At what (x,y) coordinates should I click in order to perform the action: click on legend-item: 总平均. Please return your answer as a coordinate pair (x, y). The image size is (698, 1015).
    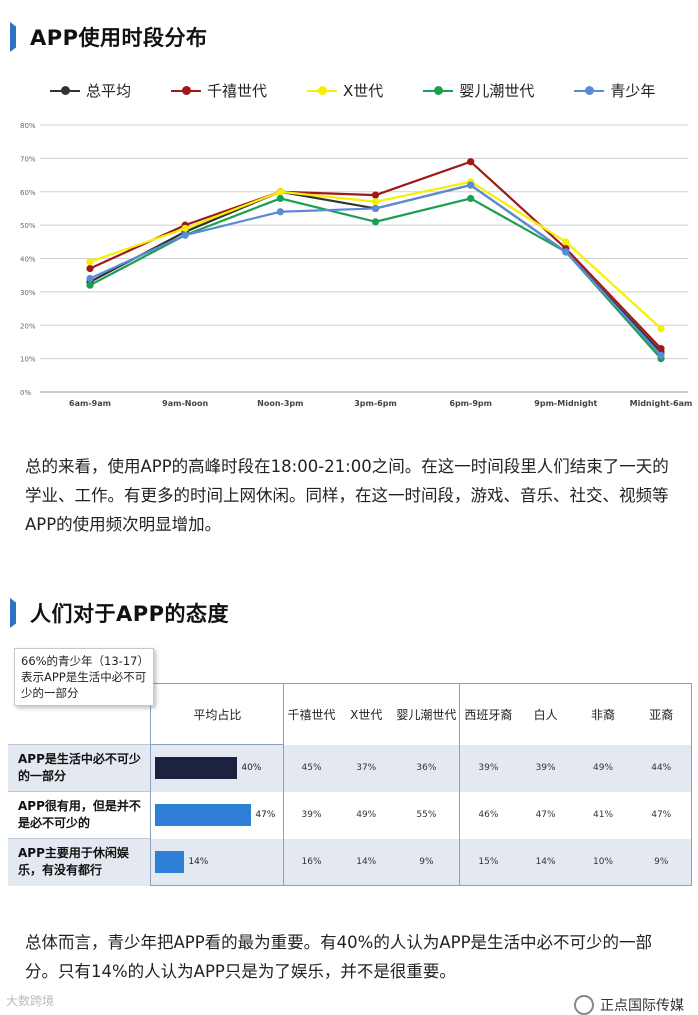
    Looking at the image, I should click on (90, 90).